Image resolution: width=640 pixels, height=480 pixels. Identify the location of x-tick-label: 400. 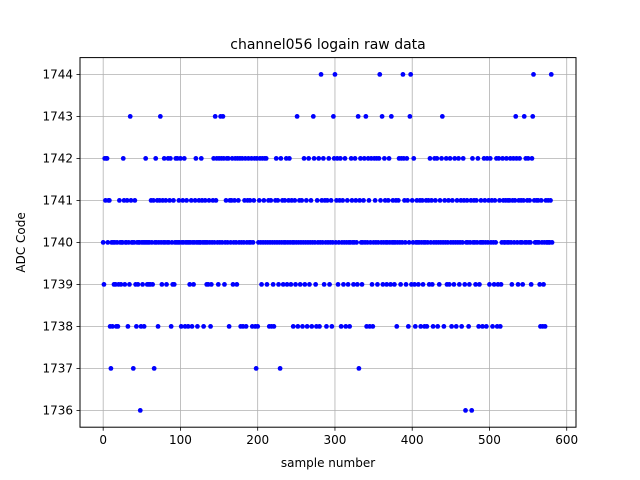
(412, 440).